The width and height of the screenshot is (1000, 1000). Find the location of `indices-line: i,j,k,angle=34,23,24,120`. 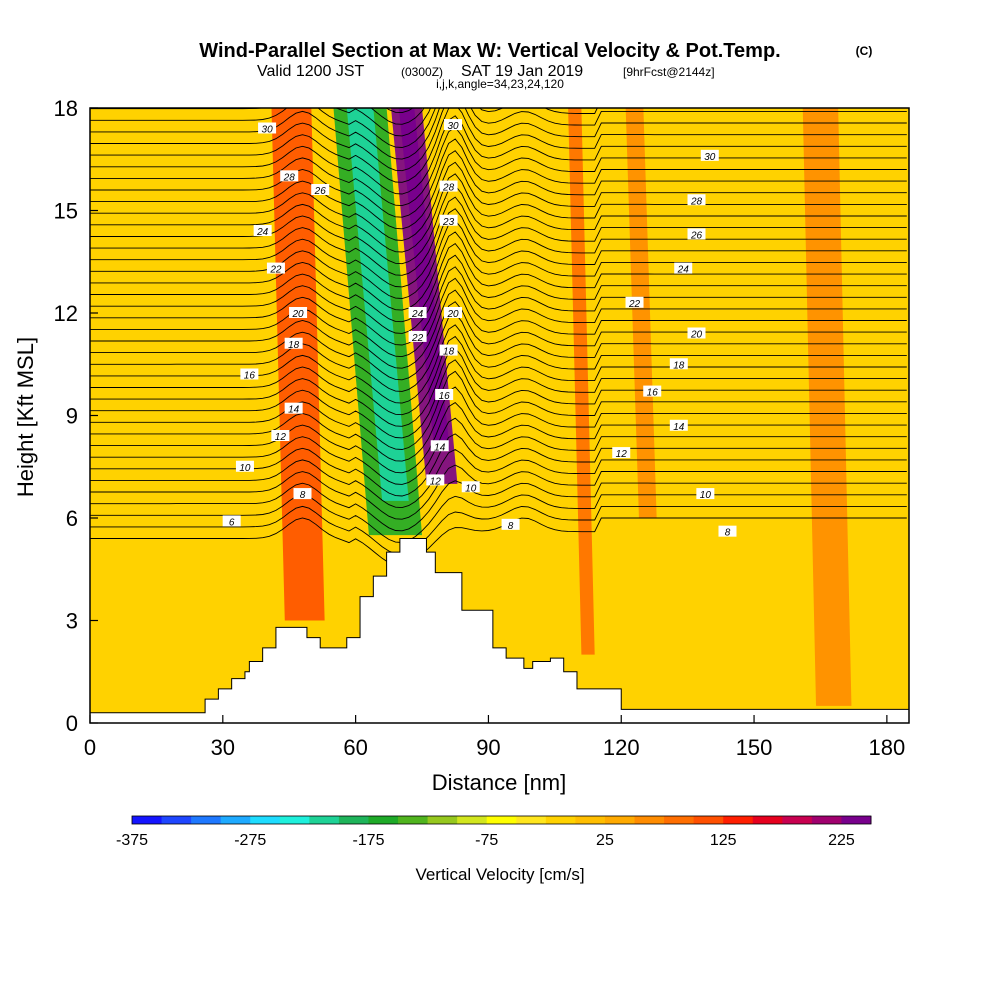

indices-line: i,j,k,angle=34,23,24,120 is located at coordinates (500, 84).